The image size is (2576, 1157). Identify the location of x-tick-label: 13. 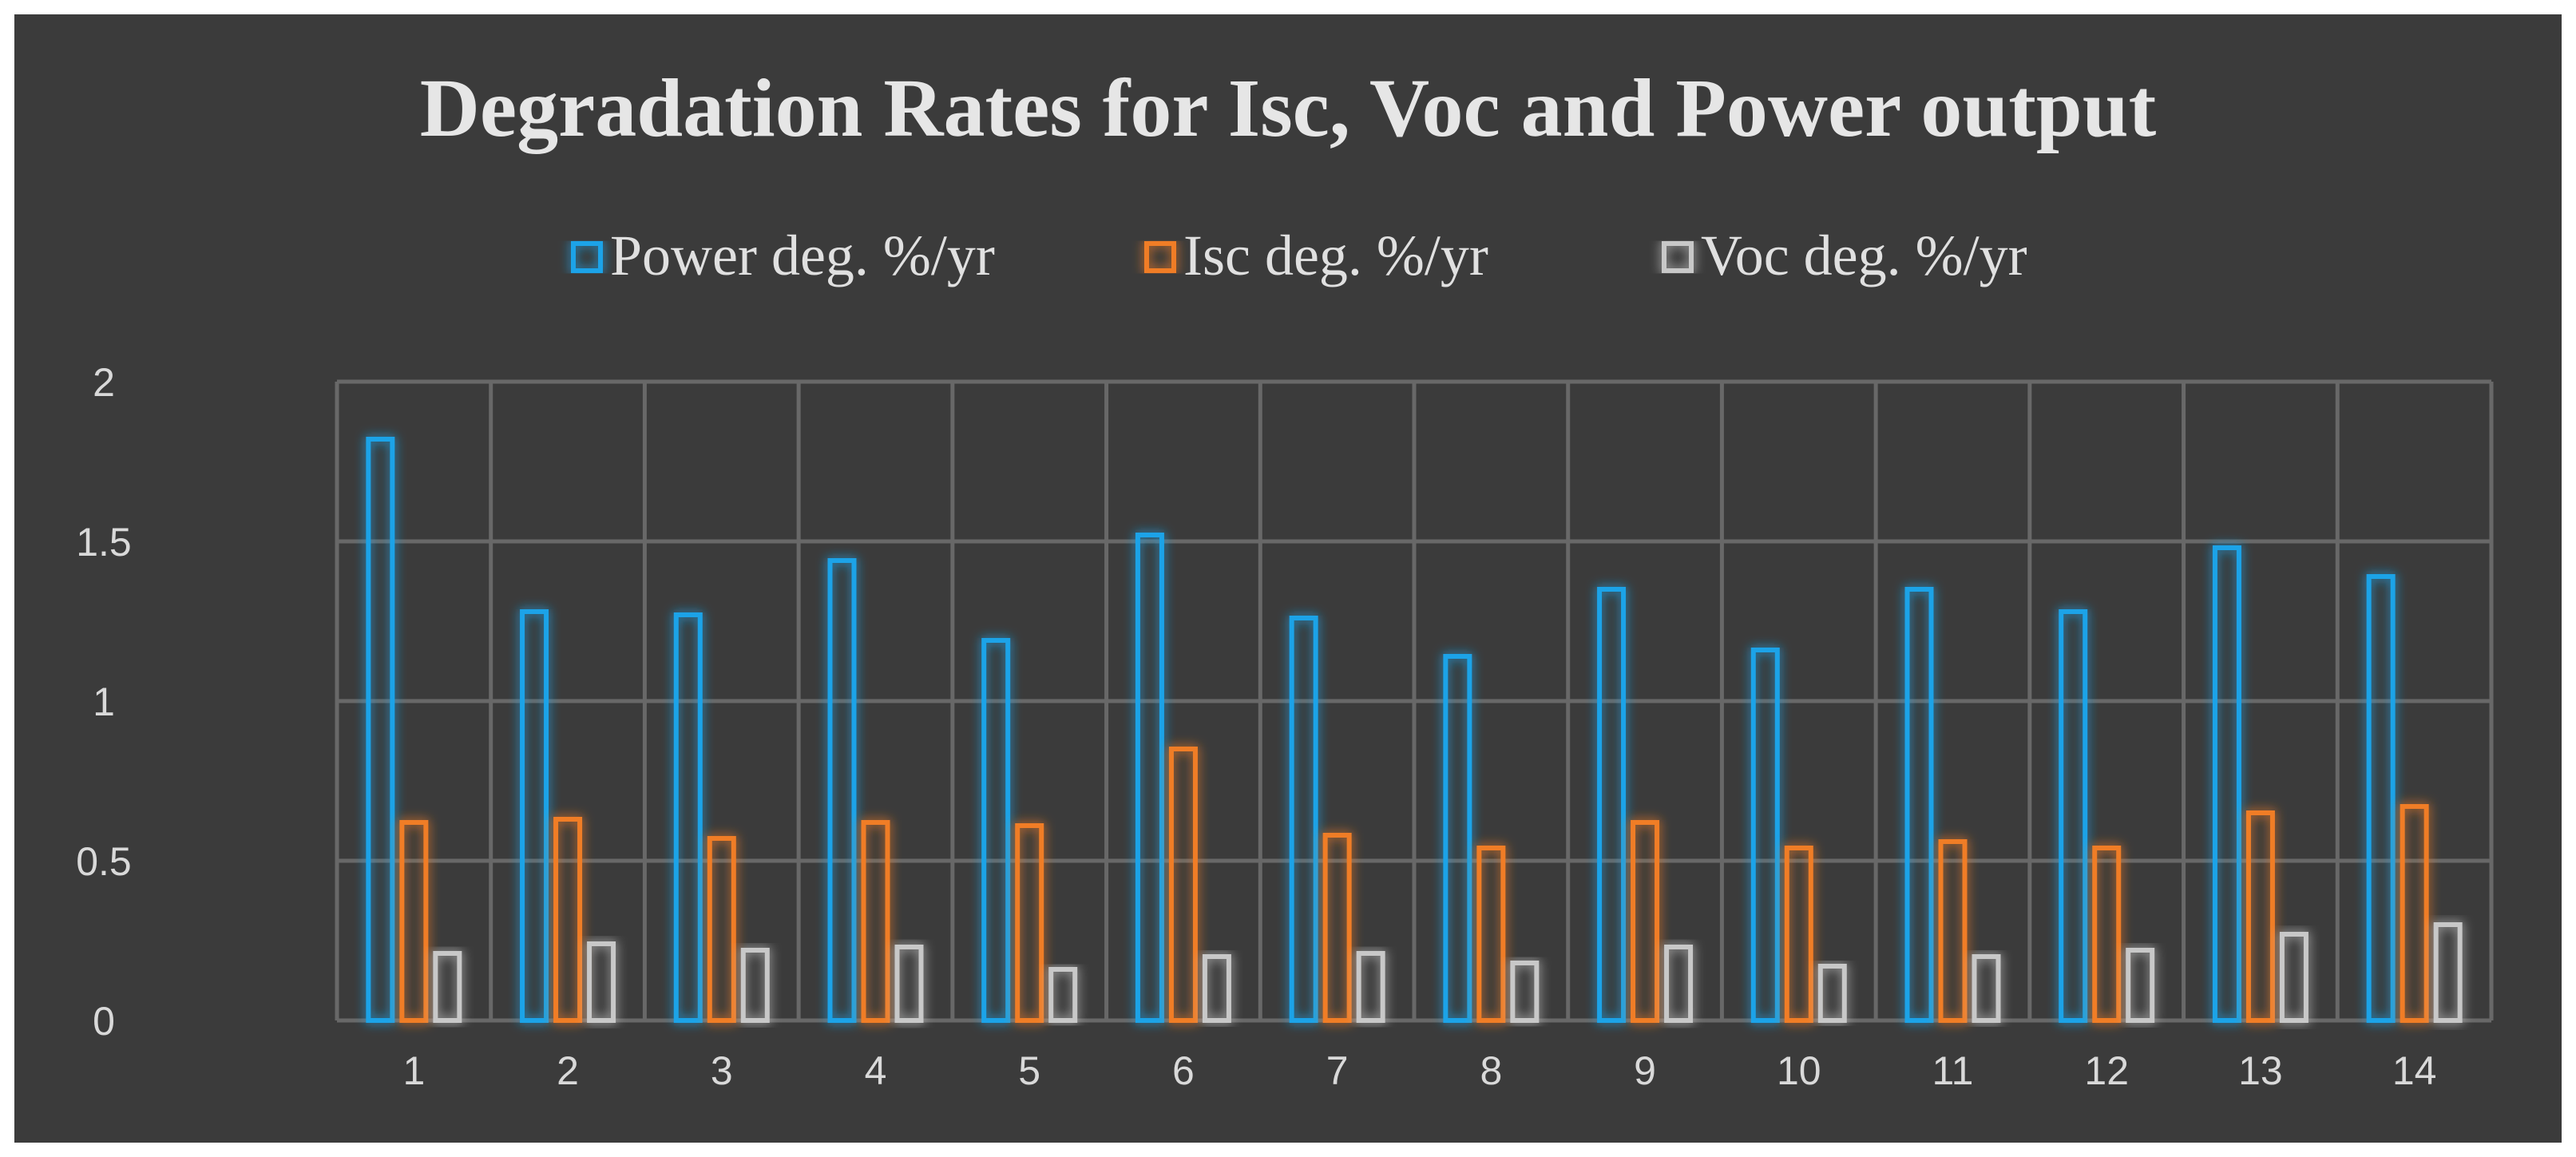
(2260, 1070).